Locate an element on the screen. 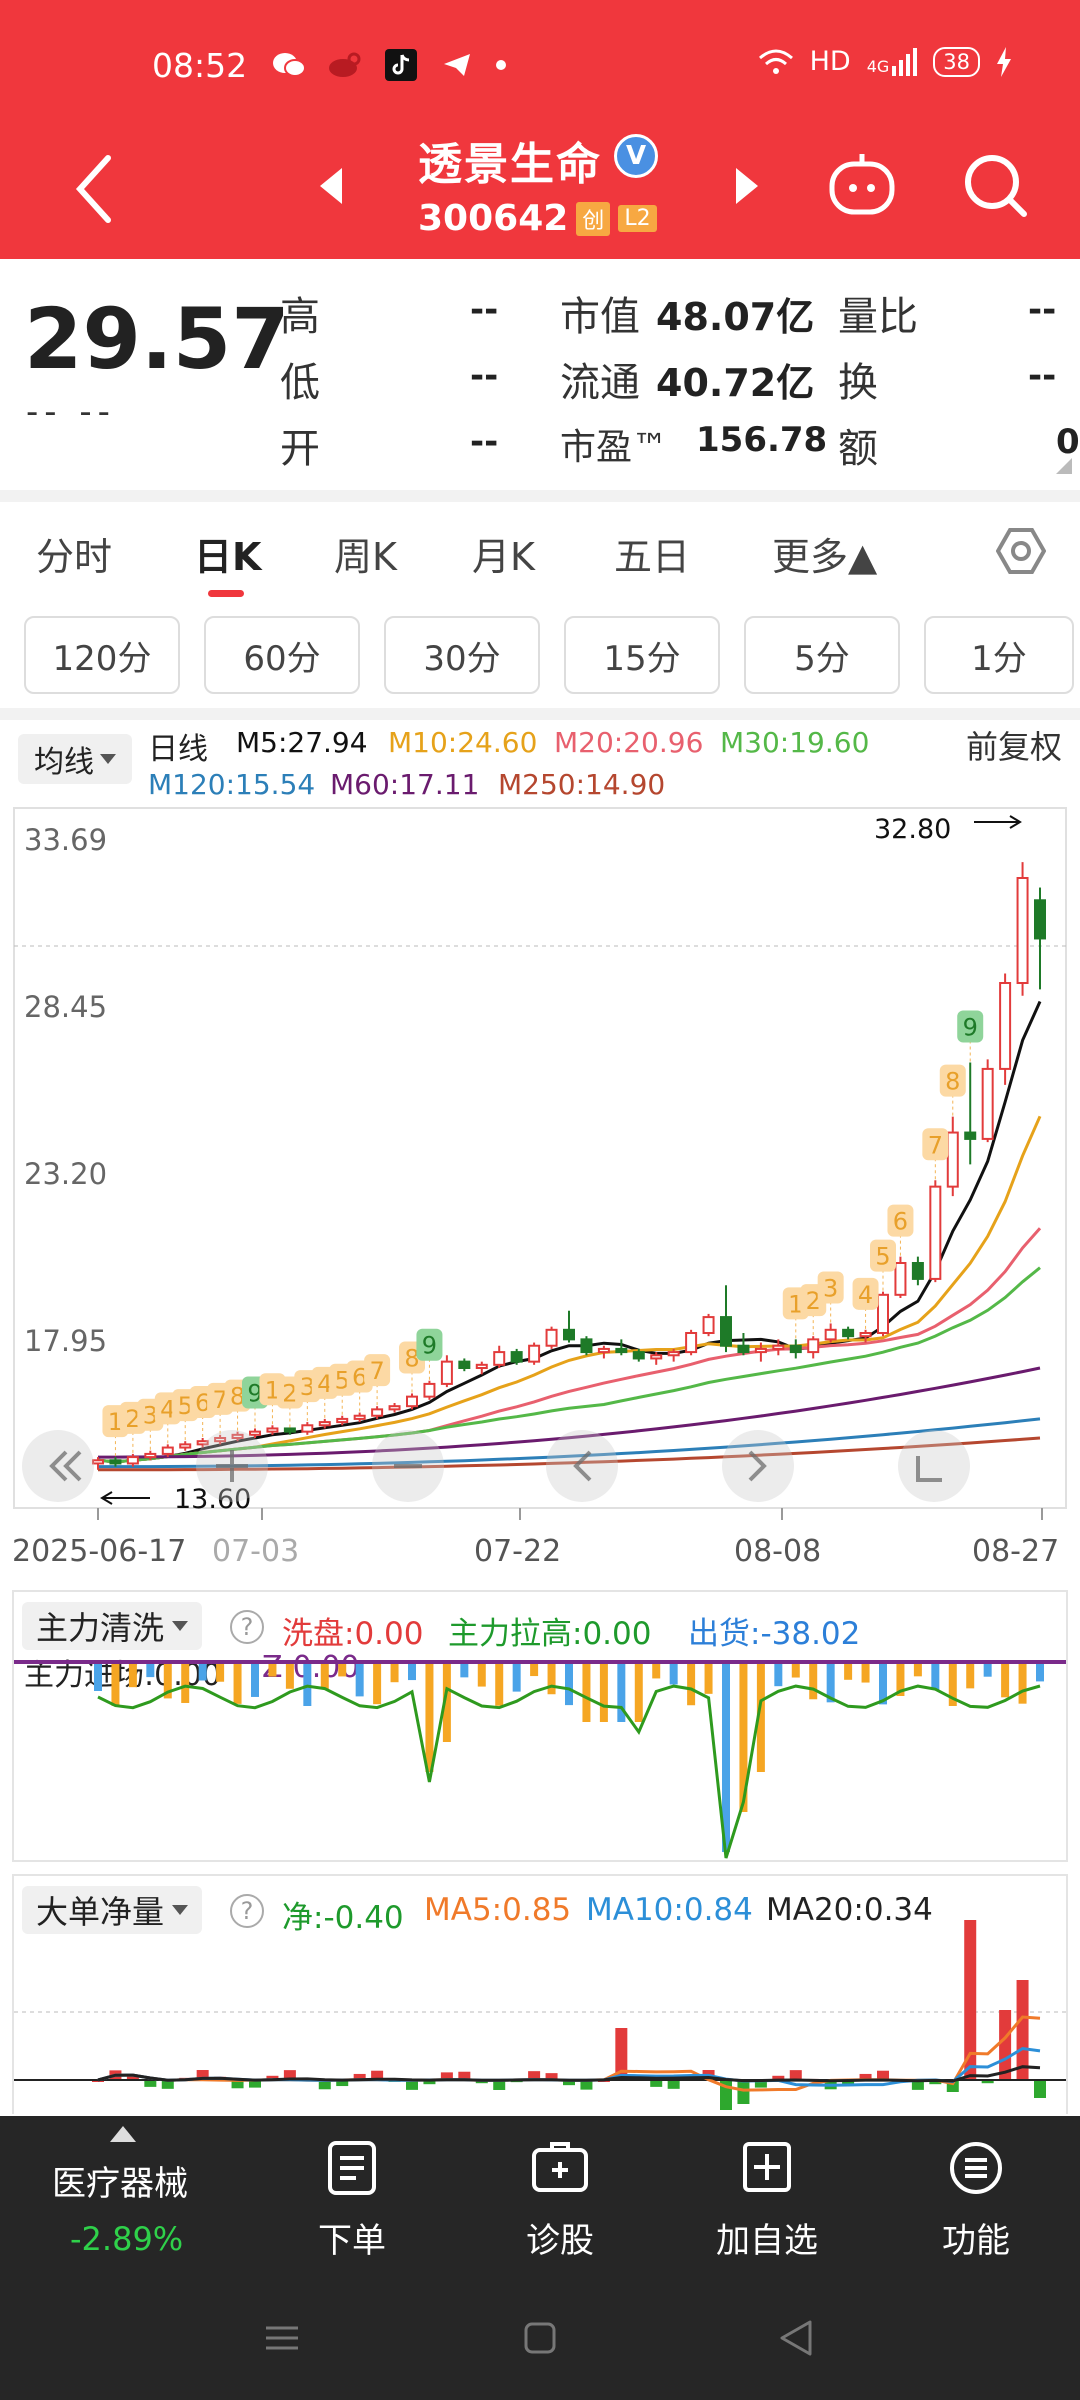  tab-more: 更多▲ is located at coordinates (825, 557).